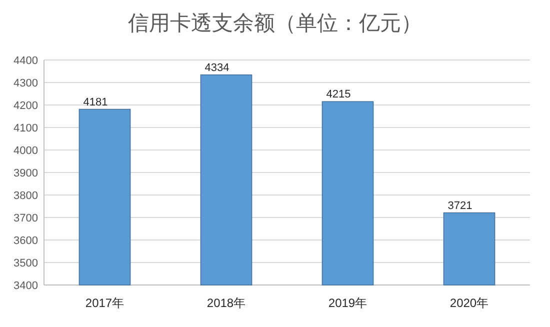 The image size is (550, 327). What do you see at coordinates (217, 68) in the screenshot?
I see `data-label: 4334` at bounding box center [217, 68].